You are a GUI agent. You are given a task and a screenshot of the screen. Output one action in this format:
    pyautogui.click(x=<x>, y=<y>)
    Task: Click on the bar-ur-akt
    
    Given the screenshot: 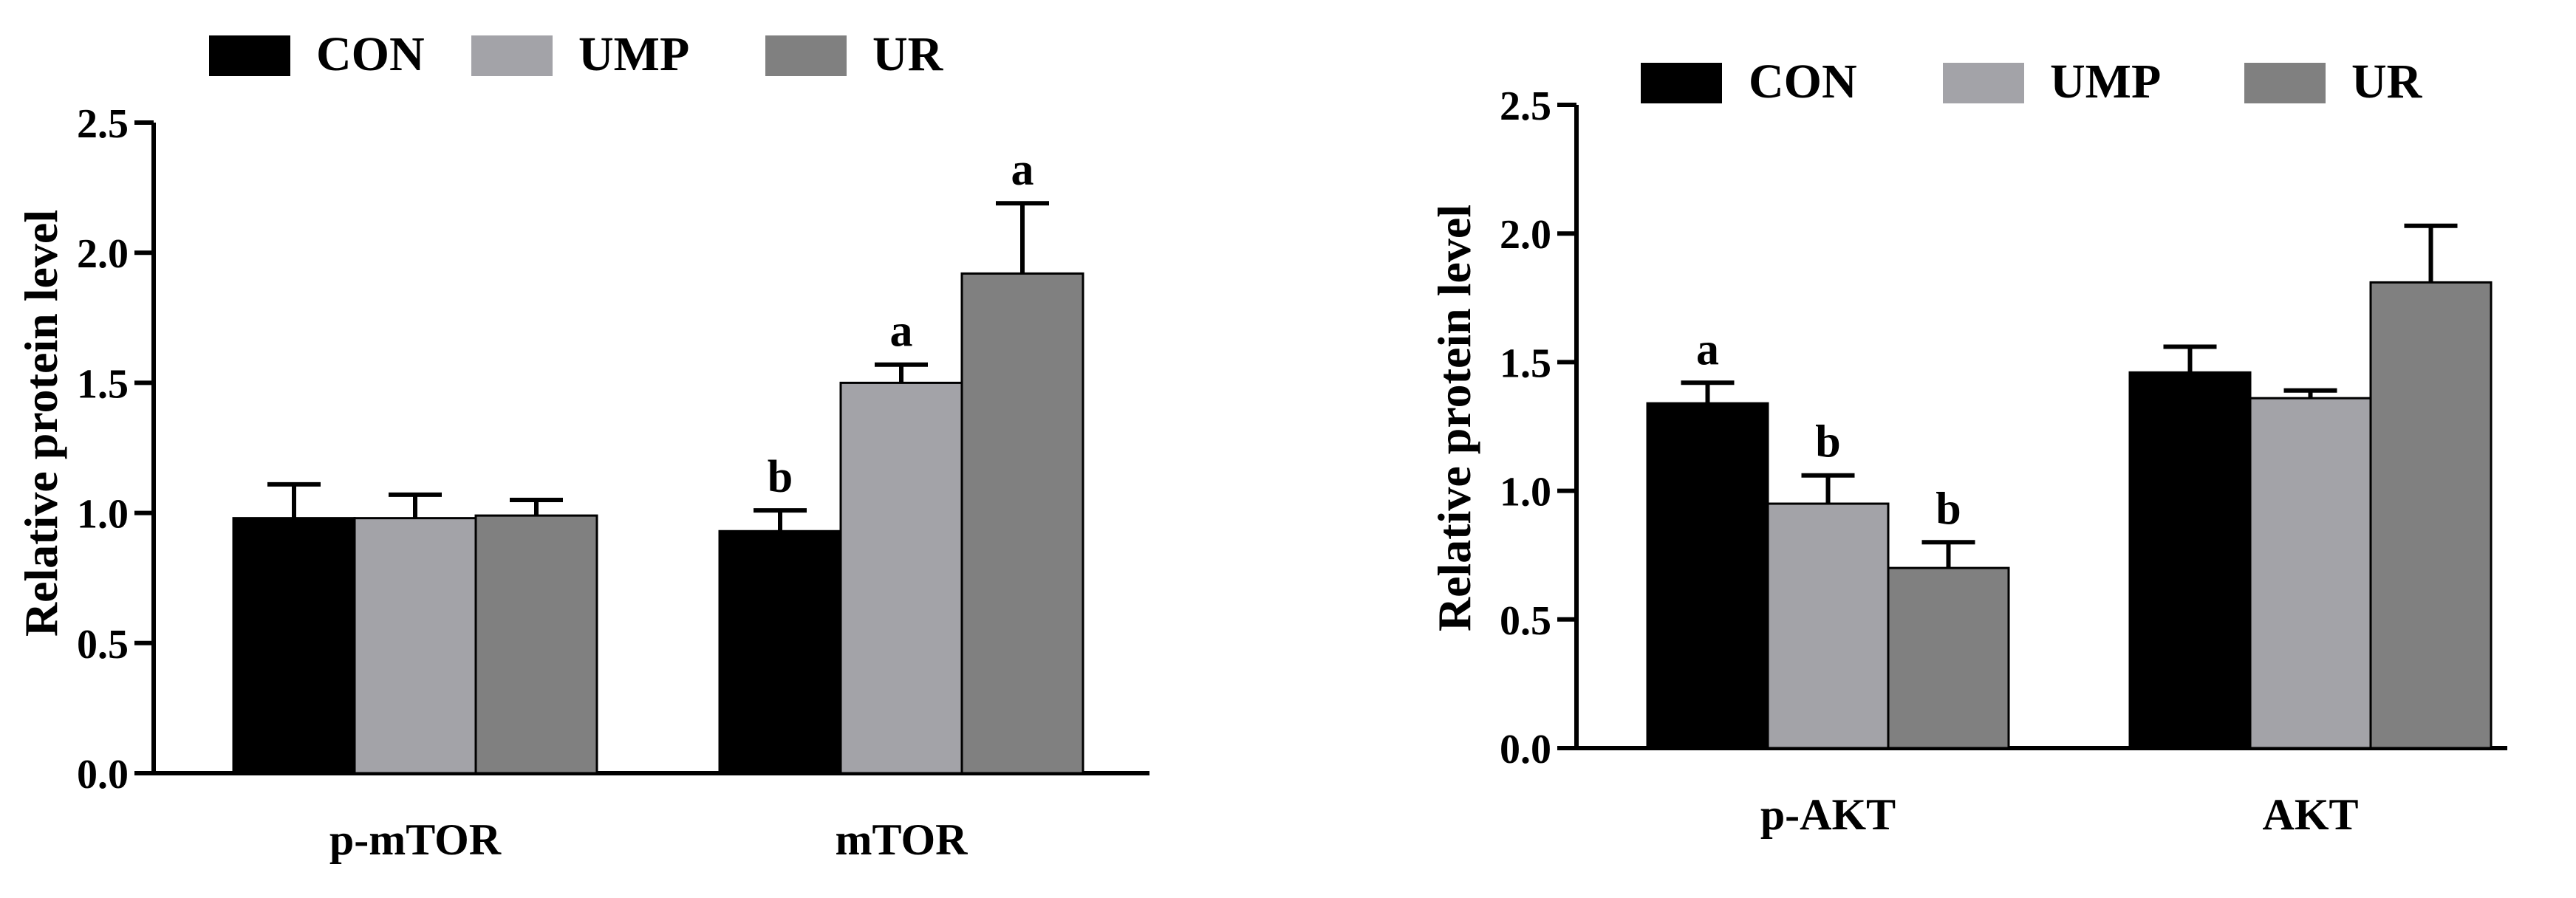 What is the action you would take?
    pyautogui.click(x=2431, y=515)
    